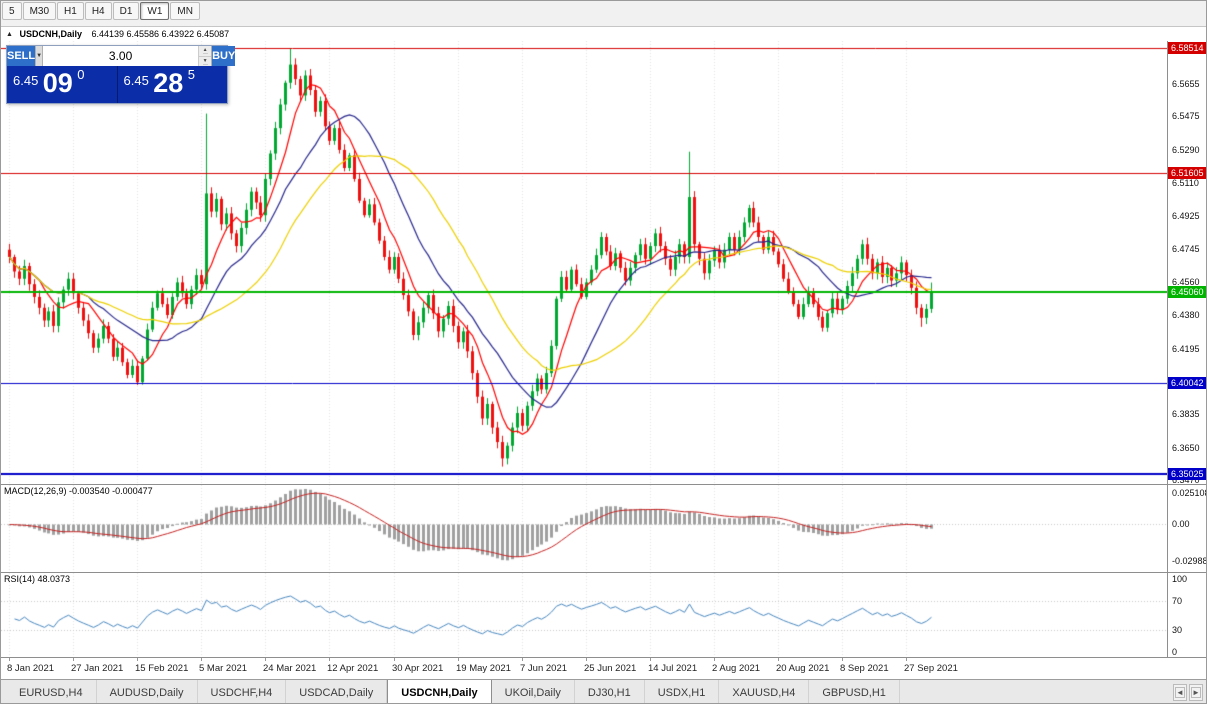  Describe the element at coordinates (147, 691) in the screenshot. I see `chart-tab-audusd: AUDUSD,Daily` at that location.